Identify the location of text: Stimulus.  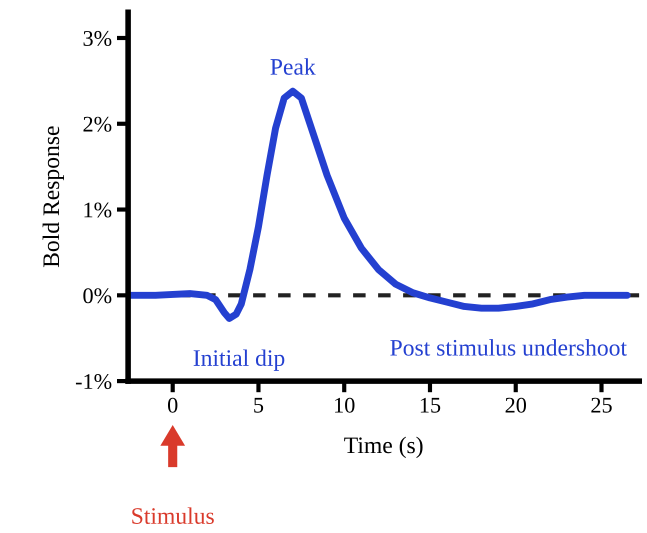
(173, 515).